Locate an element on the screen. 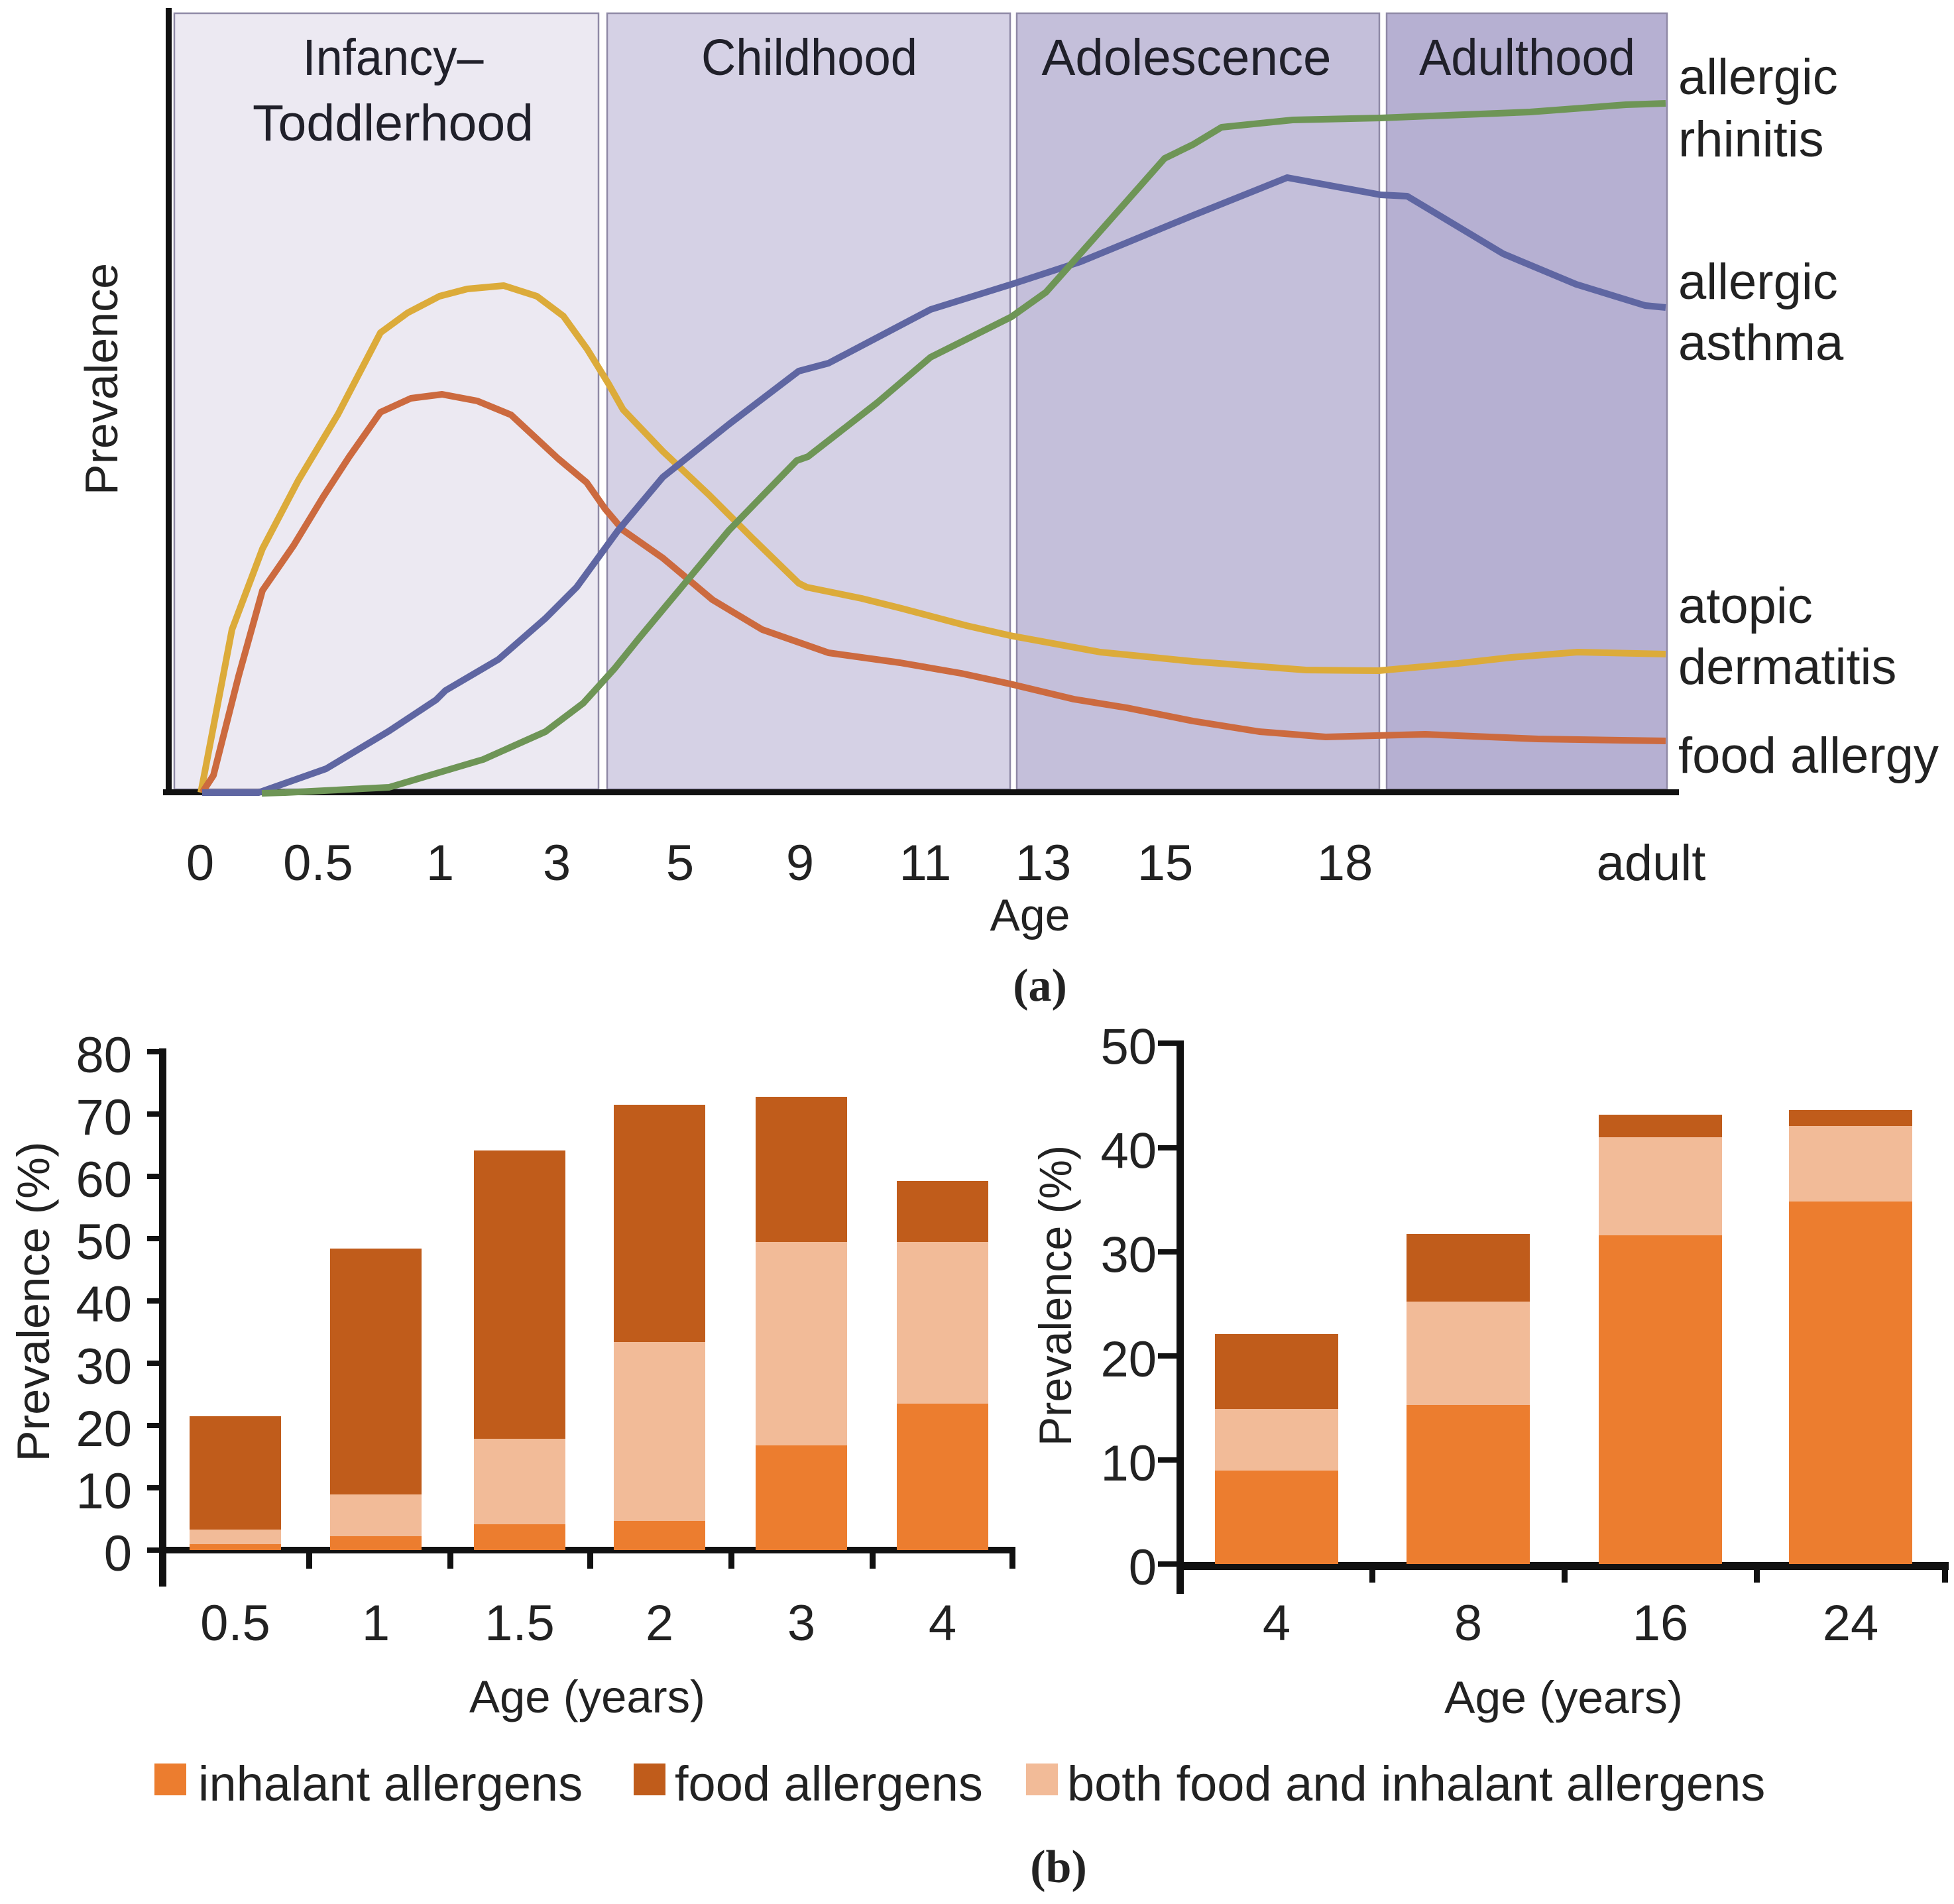 The image size is (1954, 1904). svg-text: (a) is located at coordinates (1040, 986).